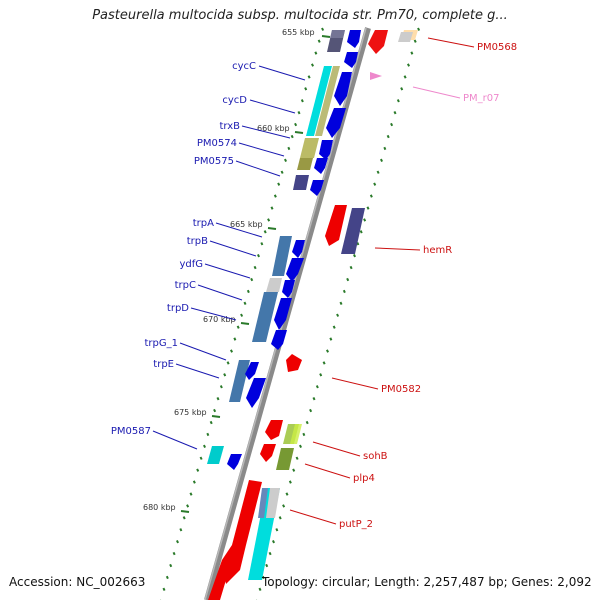  Describe the element at coordinates (321, 166) in the screenshot. I see `gene-arrow-PM0574` at that location.